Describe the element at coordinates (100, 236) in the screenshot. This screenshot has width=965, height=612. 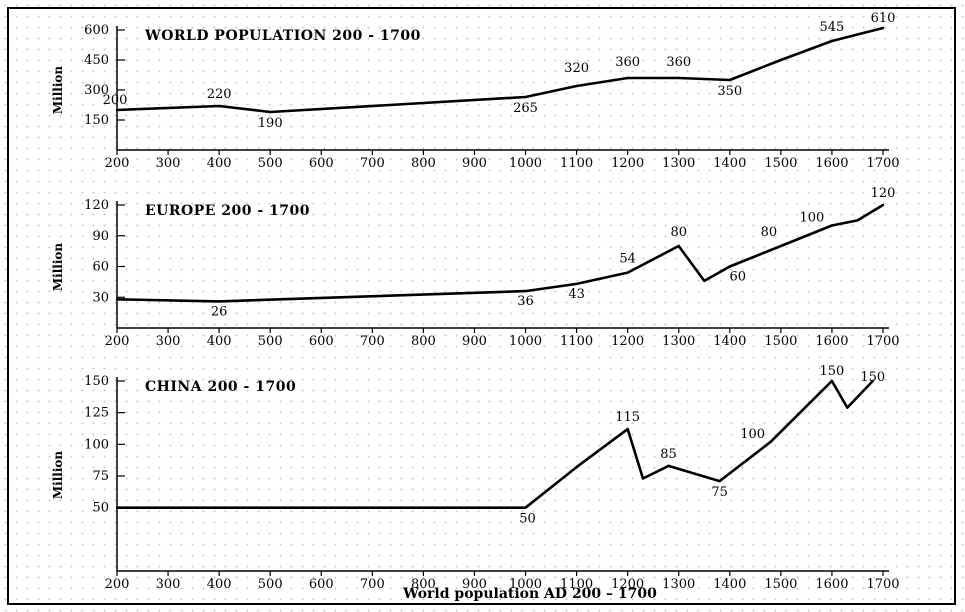
I see `y-tick-label: 90` at that location.